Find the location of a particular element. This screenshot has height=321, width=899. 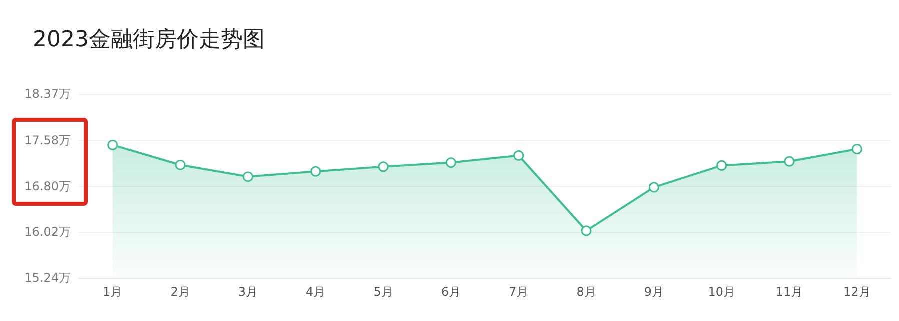

x-tick-label: 11月 is located at coordinates (790, 292).